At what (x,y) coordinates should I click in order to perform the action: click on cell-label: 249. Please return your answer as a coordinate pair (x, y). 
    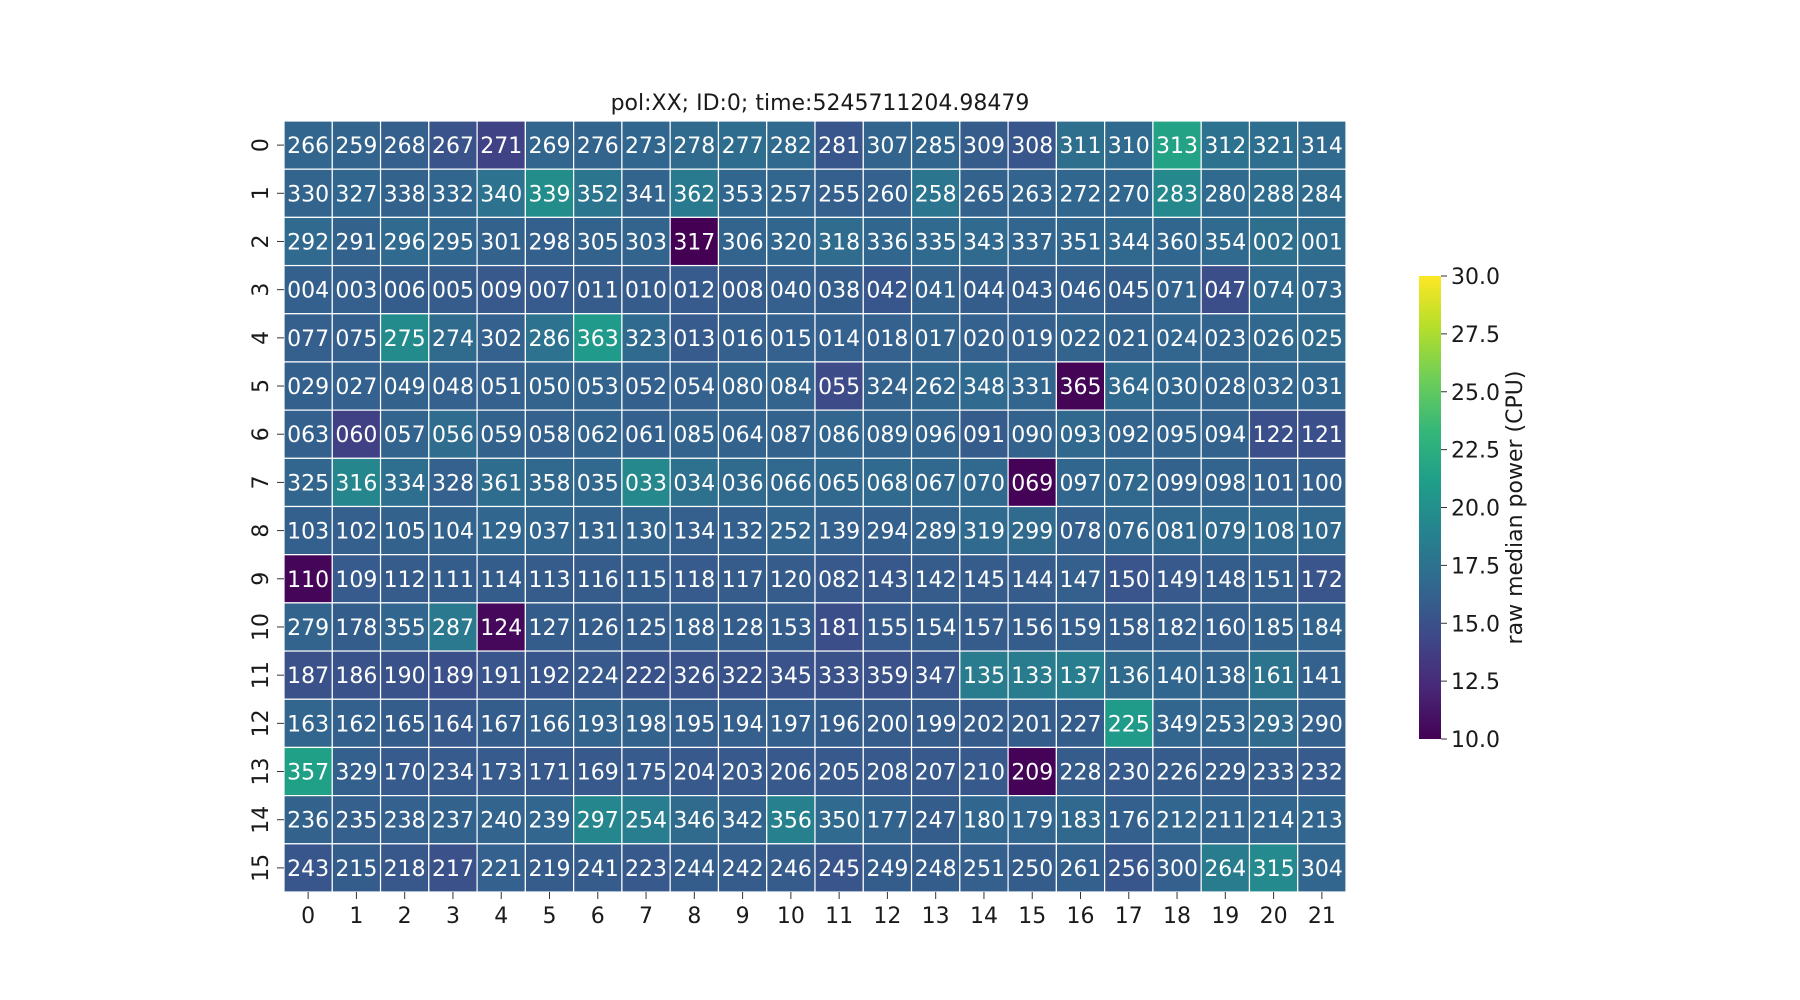
    Looking at the image, I should click on (887, 869).